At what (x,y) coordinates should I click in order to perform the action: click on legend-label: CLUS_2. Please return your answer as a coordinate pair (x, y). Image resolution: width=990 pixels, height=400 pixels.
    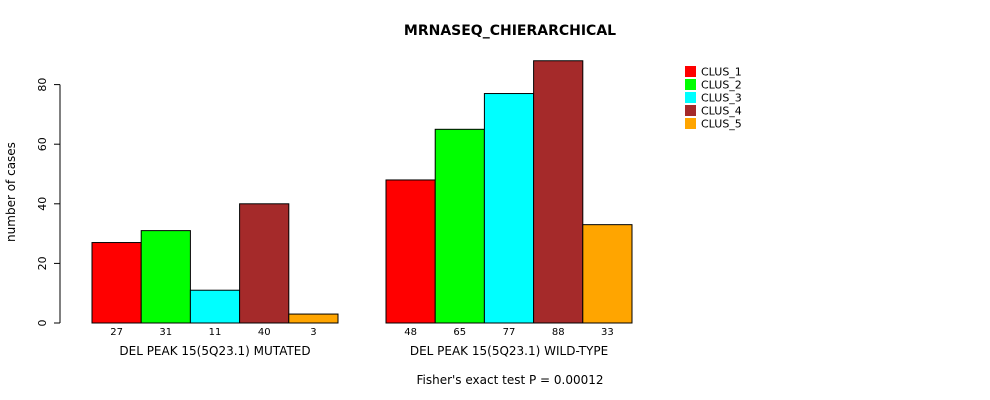
    Looking at the image, I should click on (721, 85).